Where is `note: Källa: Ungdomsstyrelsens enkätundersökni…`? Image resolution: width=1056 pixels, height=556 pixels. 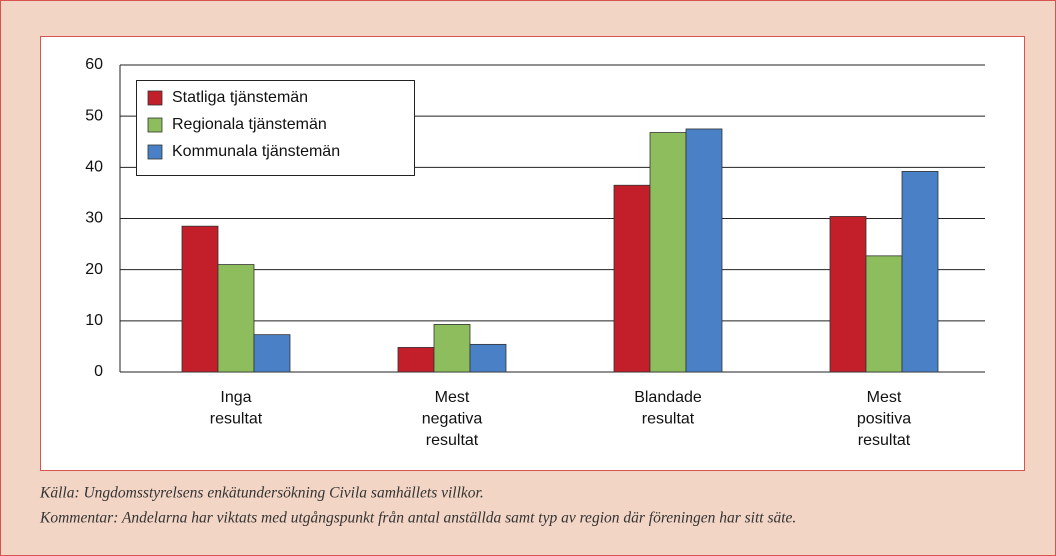 note: Källa: Ungdomsstyrelsens enkätundersökni… is located at coordinates (261, 493).